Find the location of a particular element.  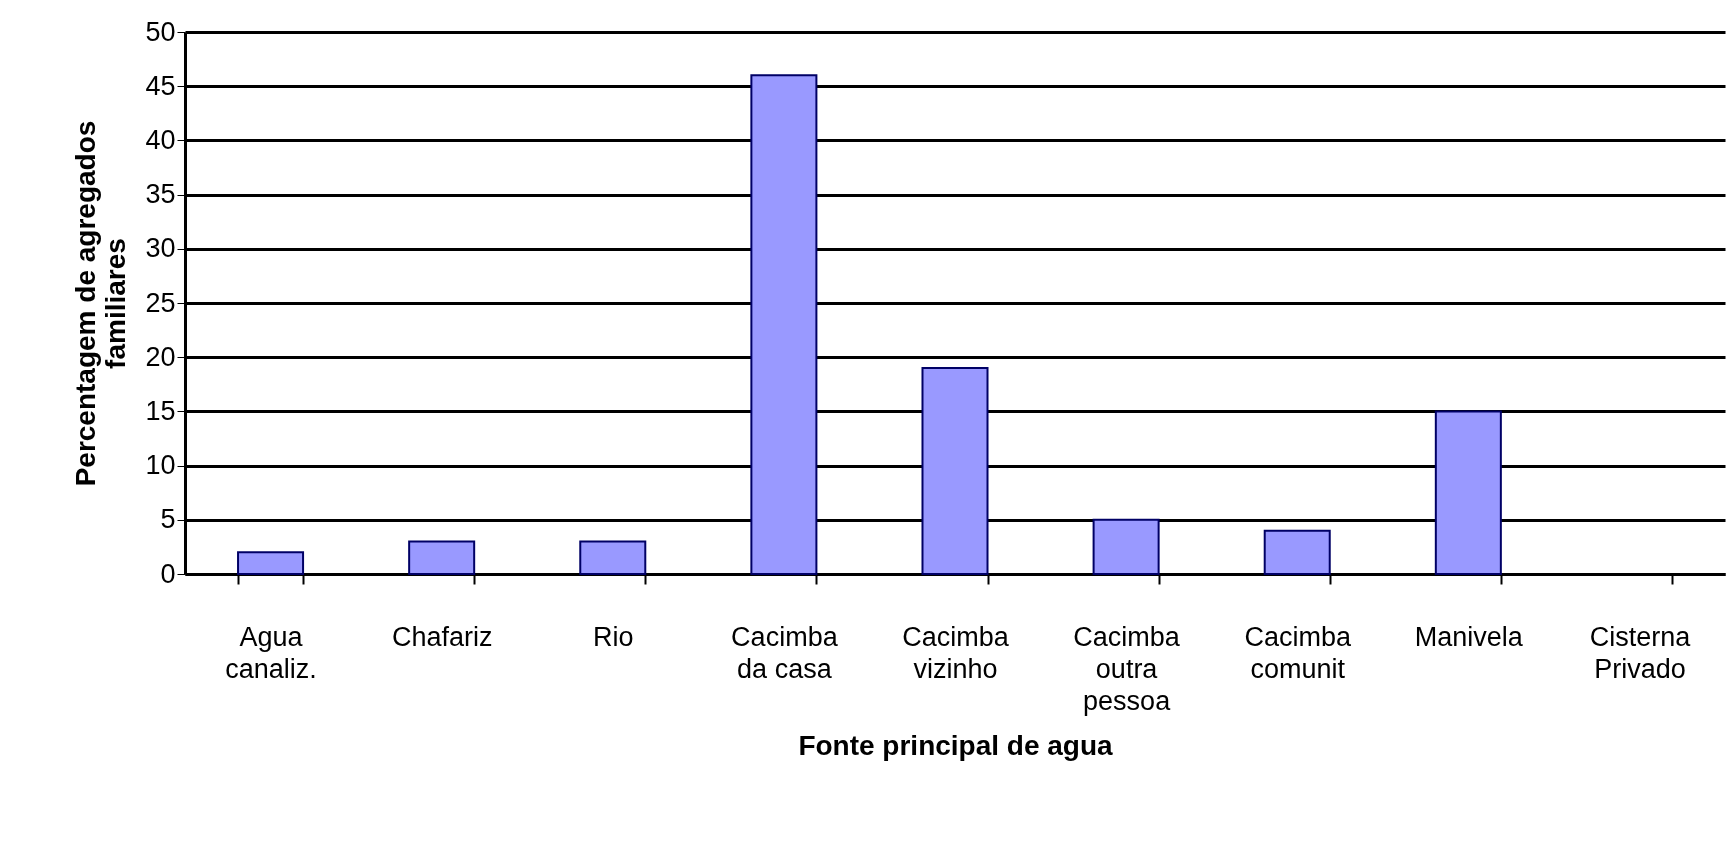

x-tick-label: Agua canaliz. is located at coordinates (271, 652).